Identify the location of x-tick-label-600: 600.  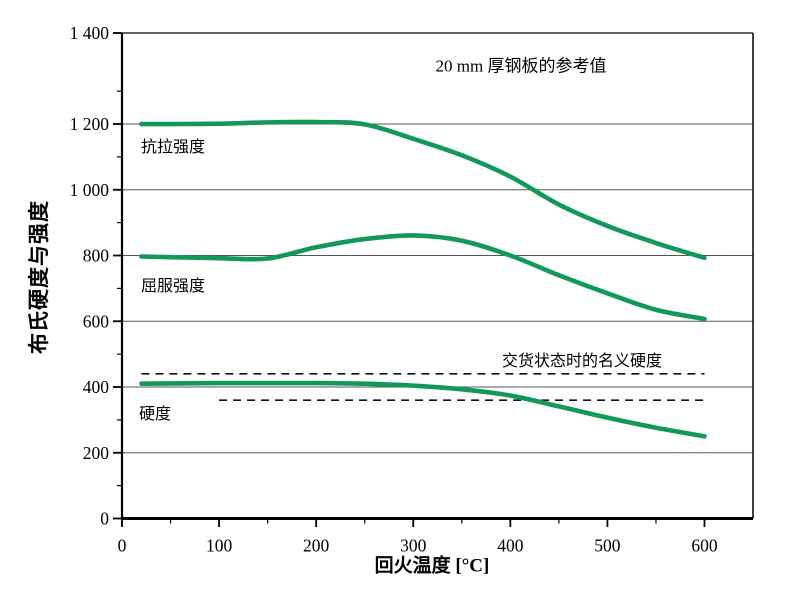
(704, 546).